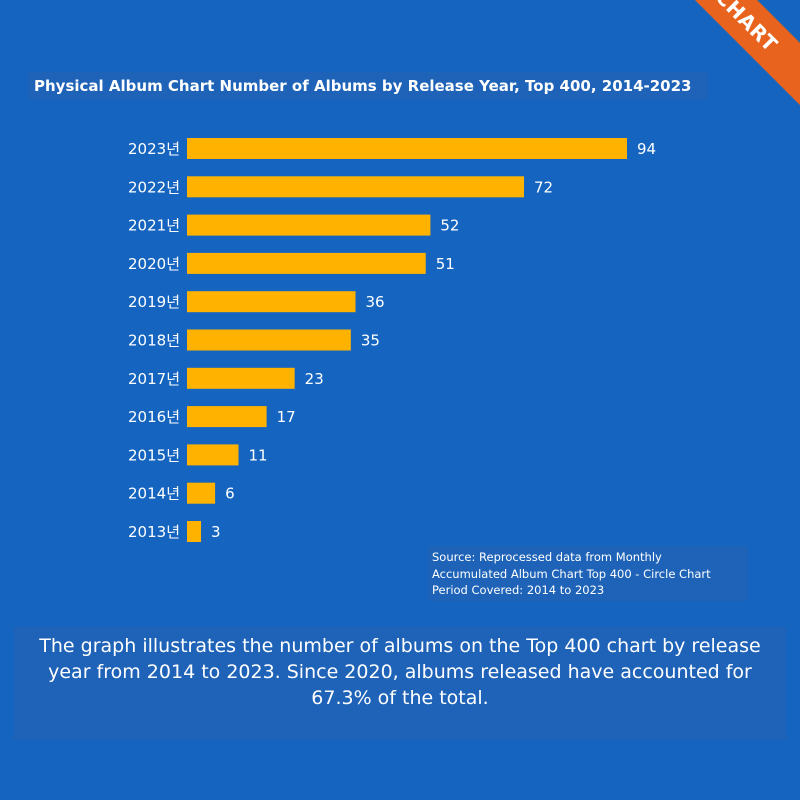  Describe the element at coordinates (154, 187) in the screenshot. I see `category-label: 2022년` at that location.